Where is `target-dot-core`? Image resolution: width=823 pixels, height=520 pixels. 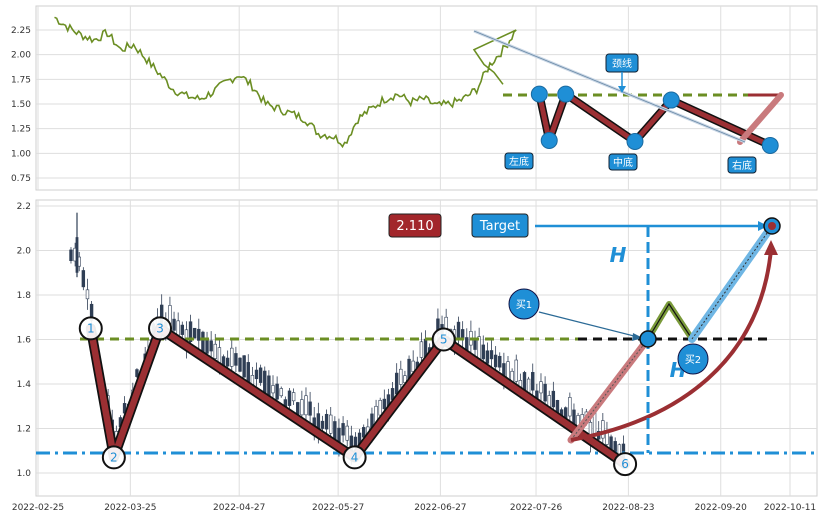
target-dot-core is located at coordinates (772, 226).